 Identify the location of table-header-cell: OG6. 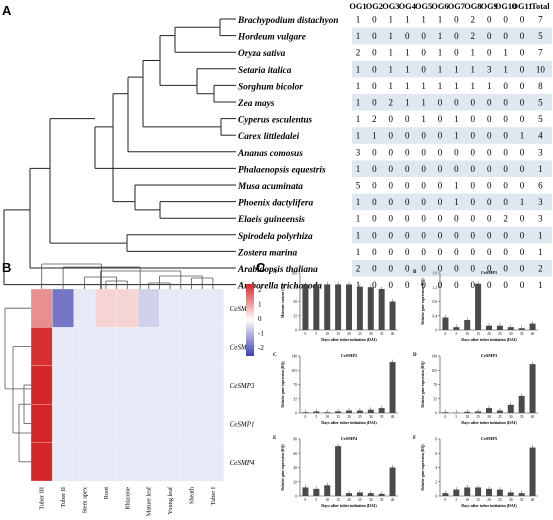
(439, 6).